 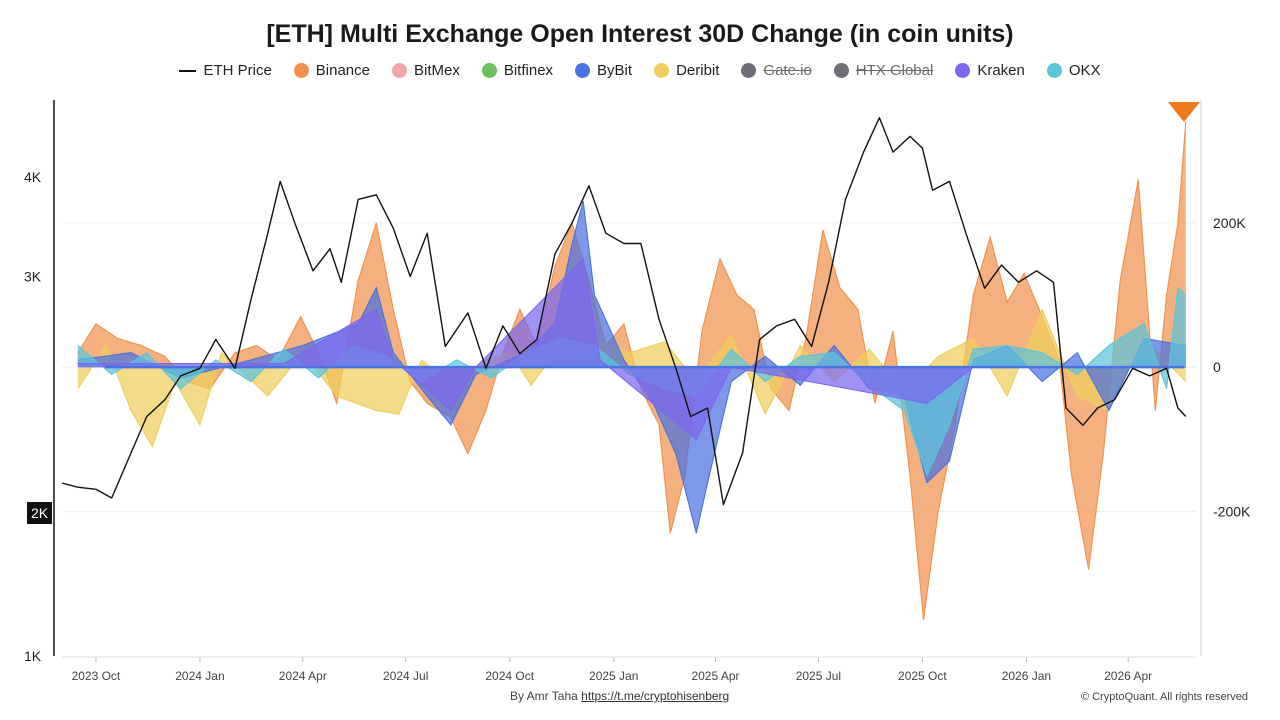 I want to click on legend-item-okx: OKX, so click(x=1073, y=70).